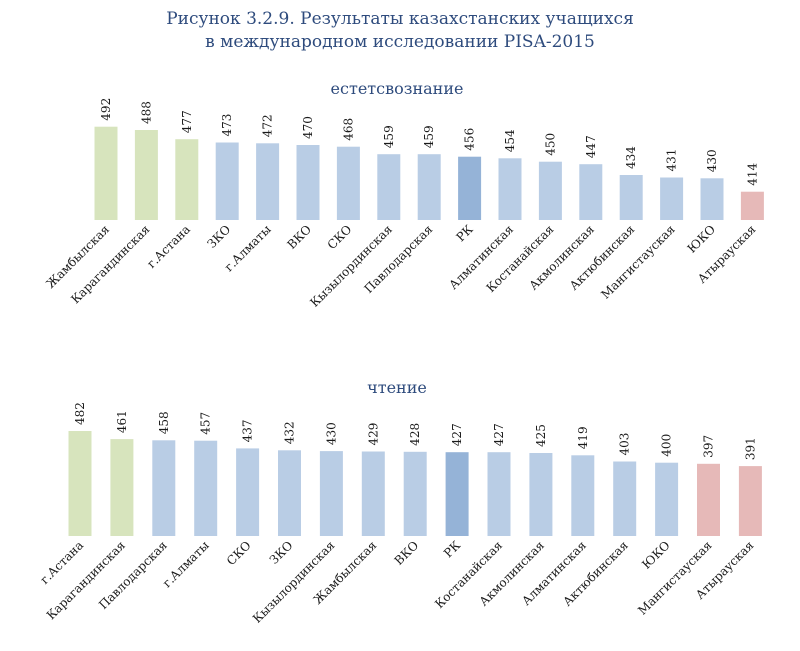 This screenshot has height=651, width=800. What do you see at coordinates (219, 236) in the screenshot?
I see `category-label-science: ЗКО` at bounding box center [219, 236].